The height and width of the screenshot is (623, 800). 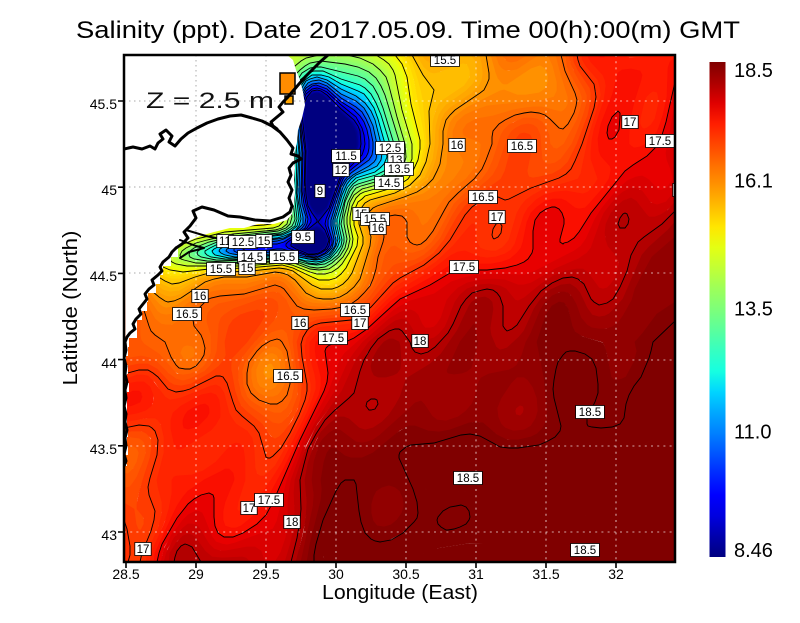 What do you see at coordinates (753, 181) in the screenshot?
I see `svg-text: 16.1` at bounding box center [753, 181].